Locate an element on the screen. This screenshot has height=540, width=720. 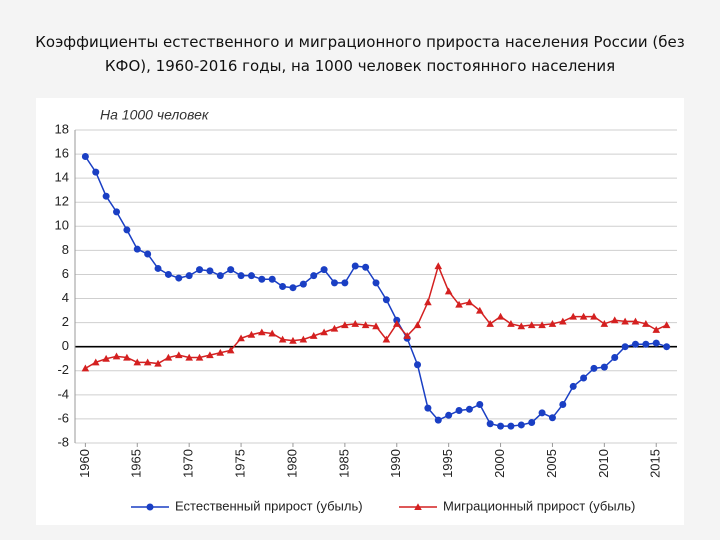
units-annotation: На 1000 человек is located at coordinates (155, 115).